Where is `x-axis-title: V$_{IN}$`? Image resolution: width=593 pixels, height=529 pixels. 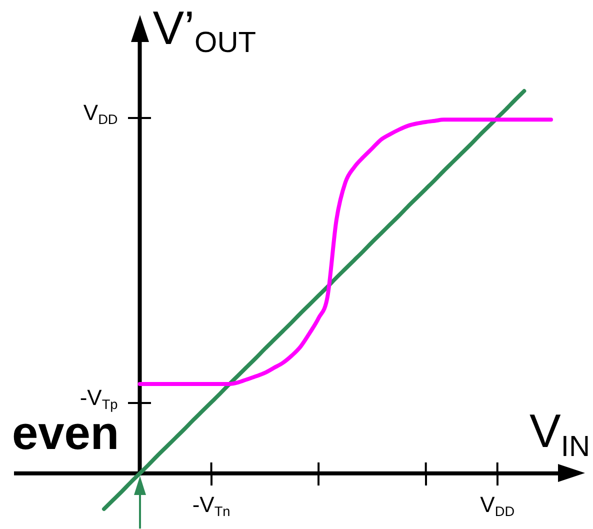
x-axis-title: V$_{IN}$ is located at coordinates (560, 433).